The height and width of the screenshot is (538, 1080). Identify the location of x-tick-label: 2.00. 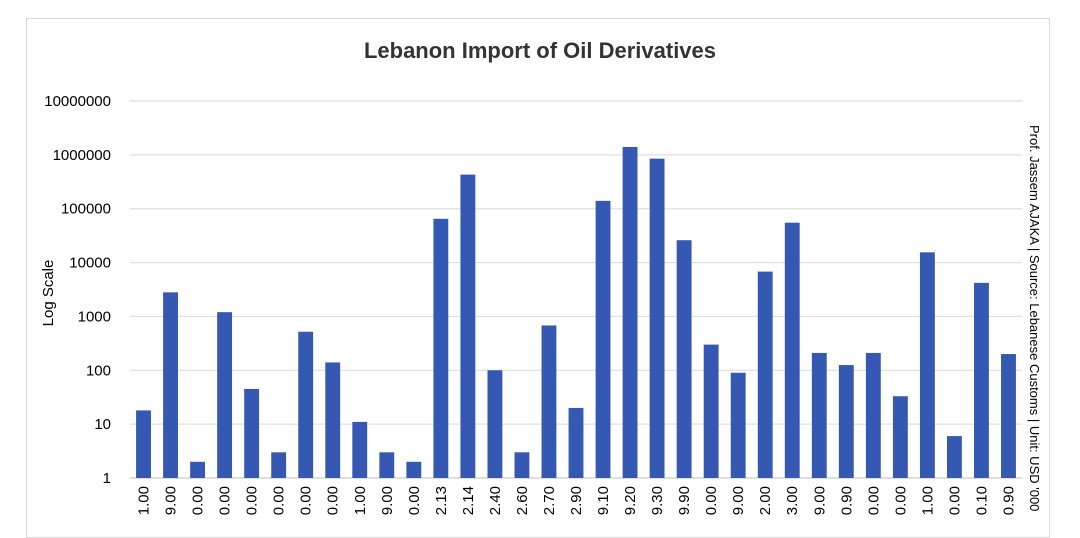
(765, 500).